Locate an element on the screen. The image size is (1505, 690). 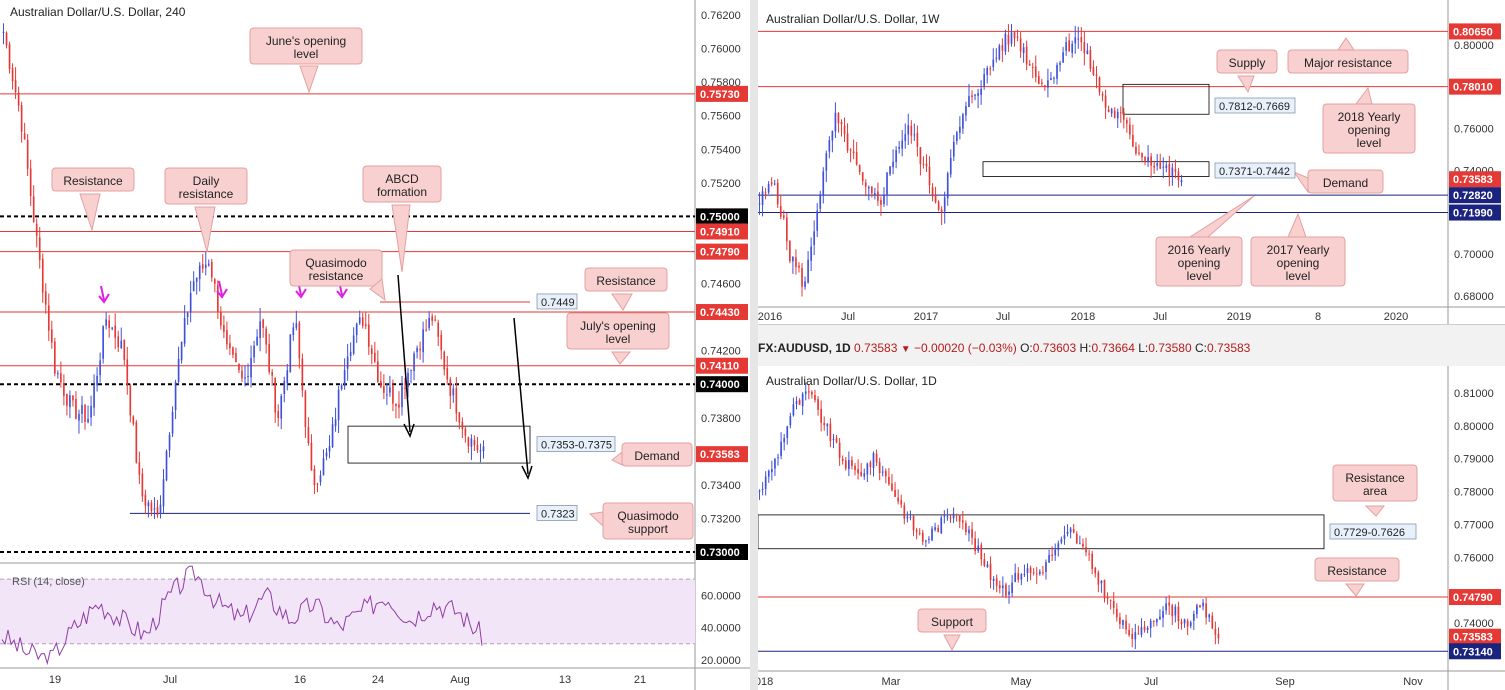
h4-price-tag-bg is located at coordinates (722, 365).